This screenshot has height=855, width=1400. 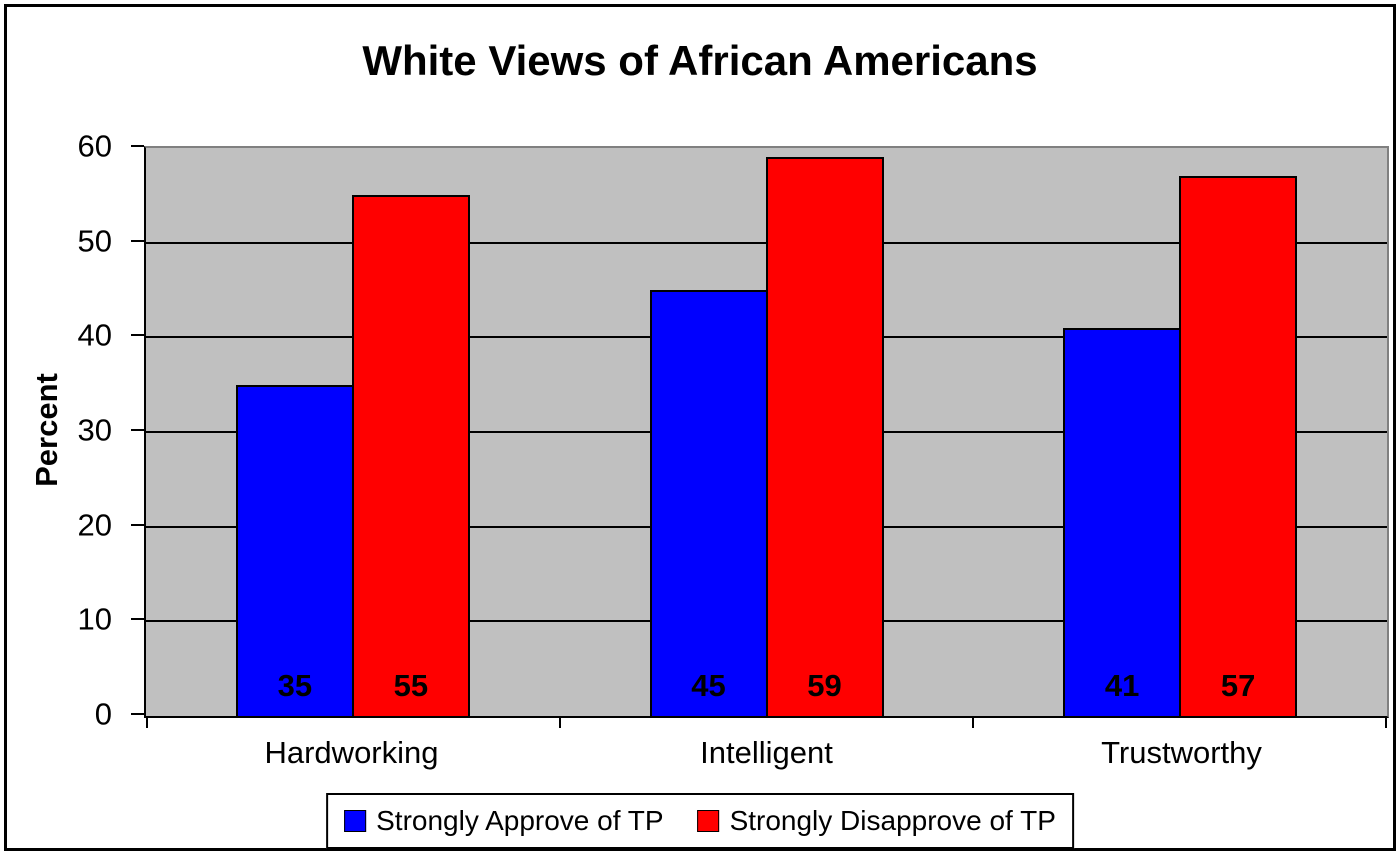 I want to click on legend-label-disapprove: Strongly Disapprove of TP, so click(x=892, y=820).